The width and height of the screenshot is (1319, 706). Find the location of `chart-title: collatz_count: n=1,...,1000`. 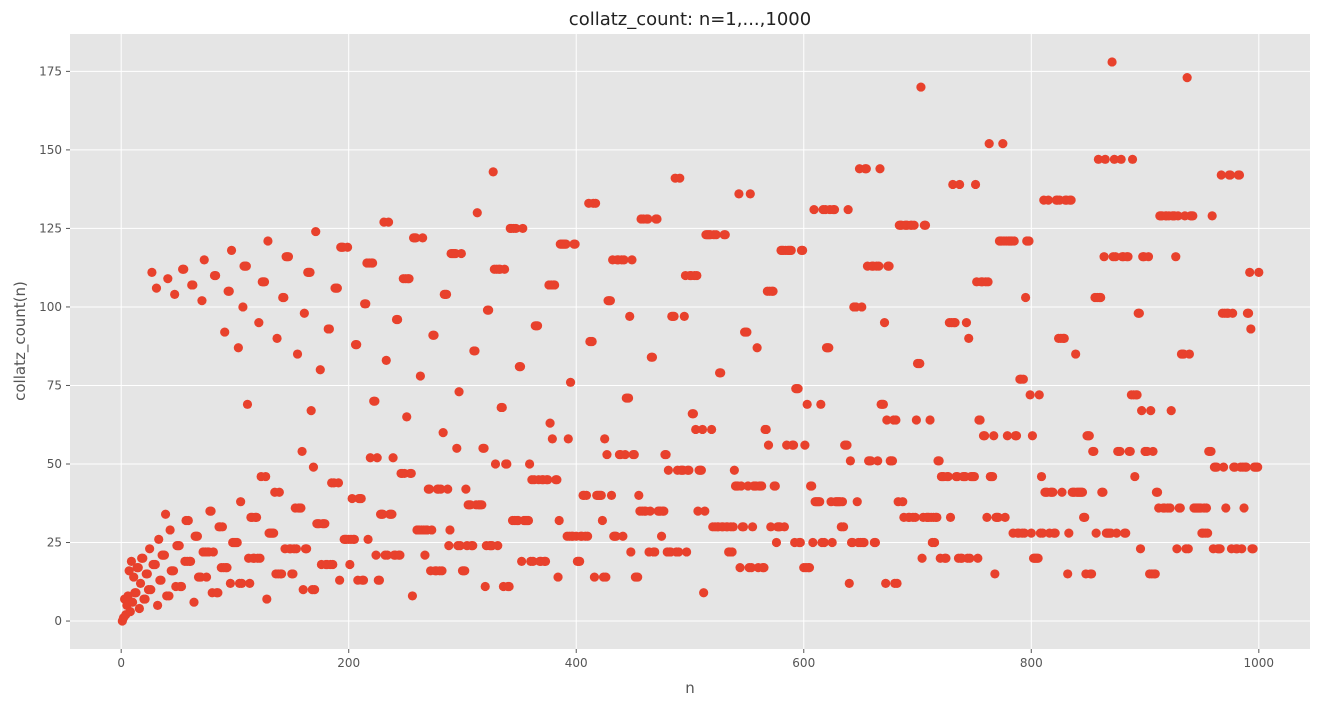

chart-title: collatz_count: n=1,...,1000 is located at coordinates (690, 19).